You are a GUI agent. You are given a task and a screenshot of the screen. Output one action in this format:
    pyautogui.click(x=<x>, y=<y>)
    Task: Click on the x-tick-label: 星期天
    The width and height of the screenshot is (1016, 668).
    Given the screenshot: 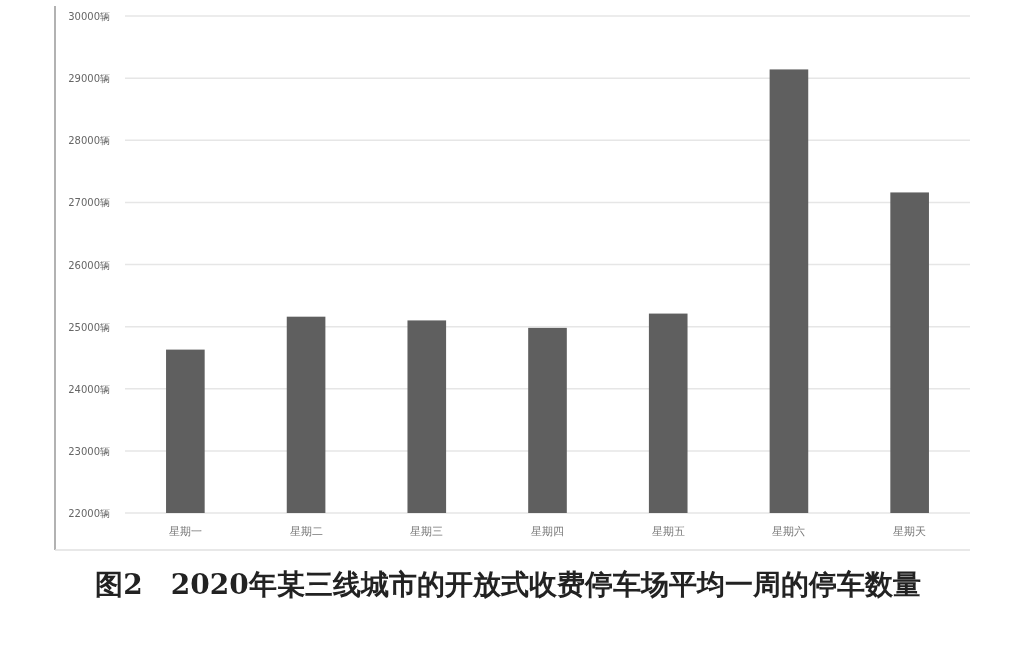 What is the action you would take?
    pyautogui.click(x=910, y=531)
    